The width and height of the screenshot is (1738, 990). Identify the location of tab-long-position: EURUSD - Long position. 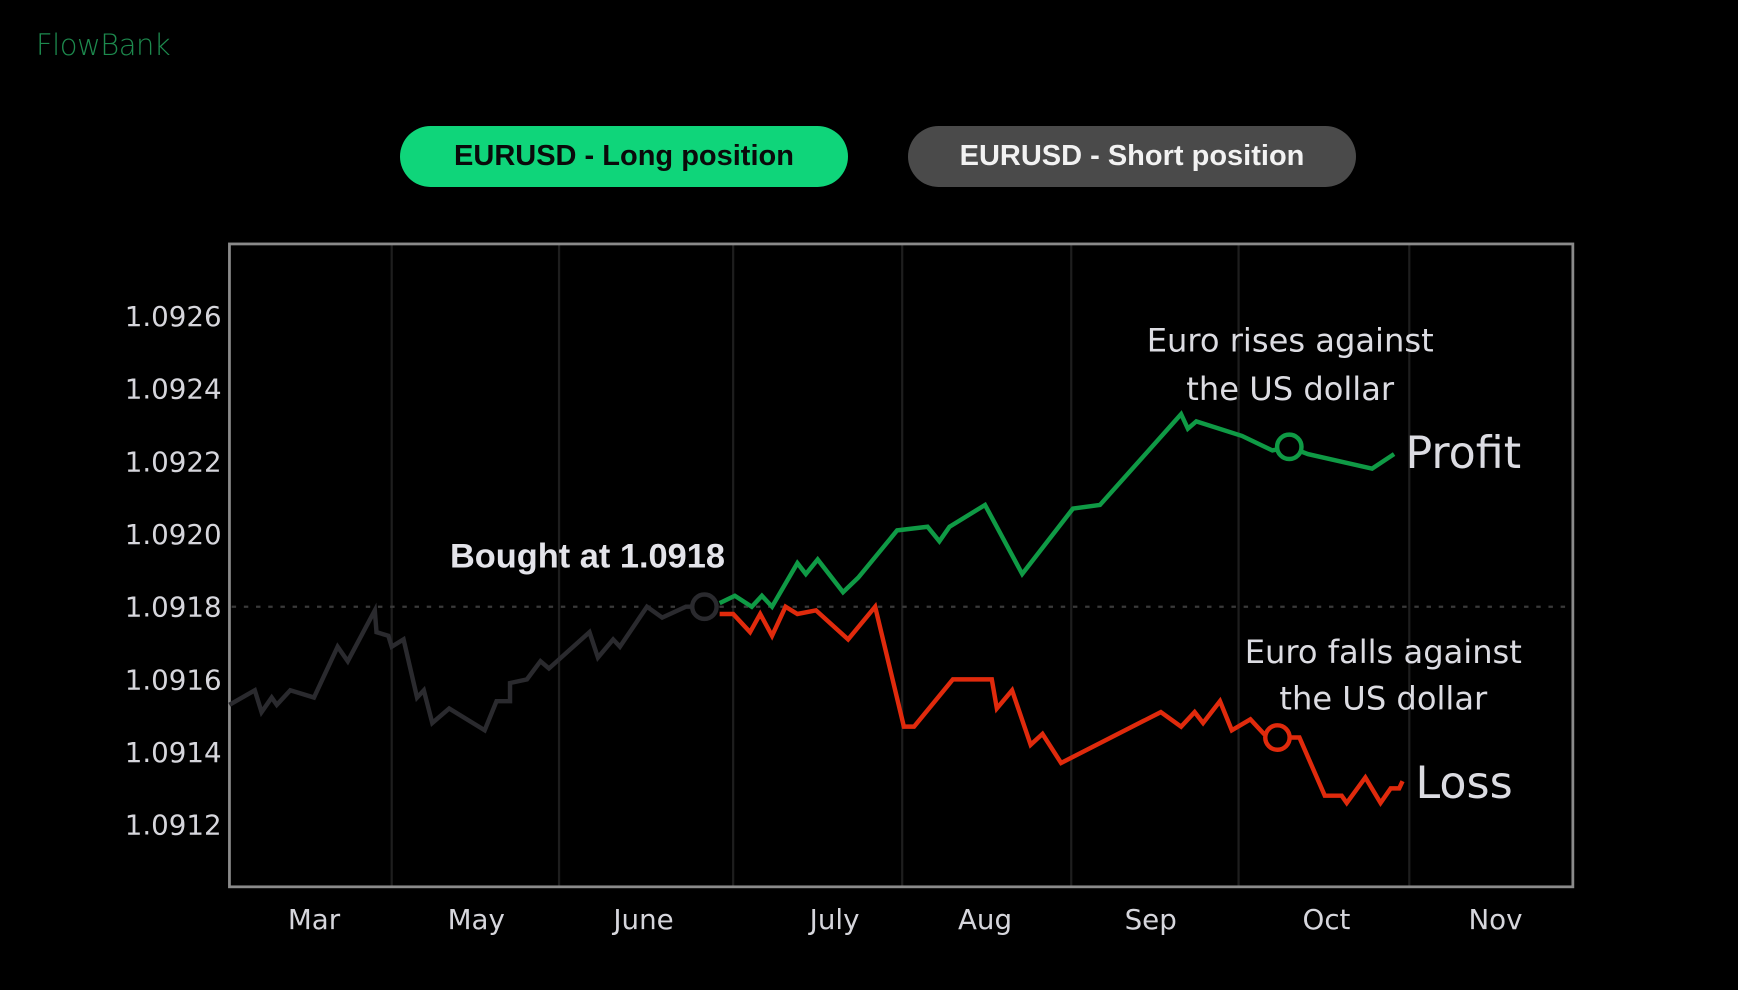
(624, 156).